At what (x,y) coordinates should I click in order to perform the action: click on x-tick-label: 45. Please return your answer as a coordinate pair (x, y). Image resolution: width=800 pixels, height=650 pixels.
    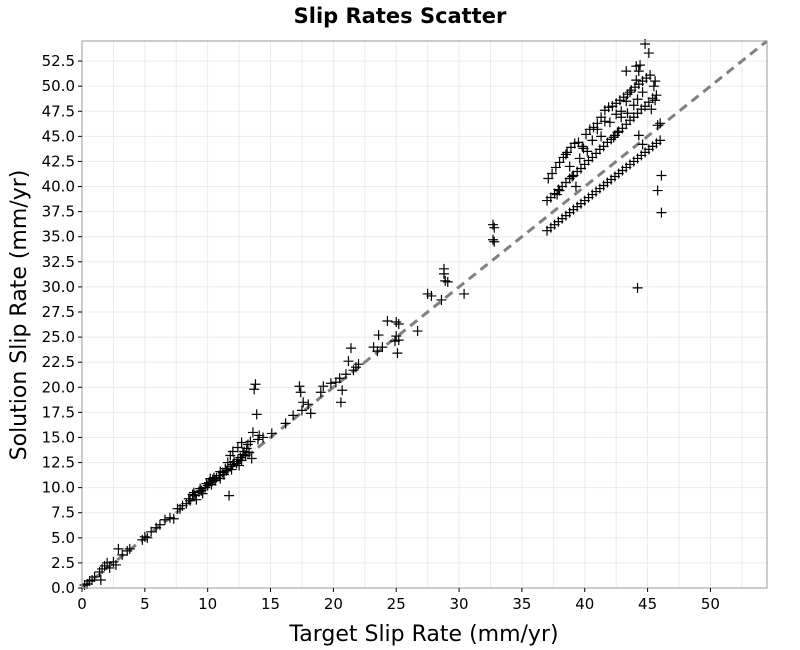
    Looking at the image, I should click on (647, 604).